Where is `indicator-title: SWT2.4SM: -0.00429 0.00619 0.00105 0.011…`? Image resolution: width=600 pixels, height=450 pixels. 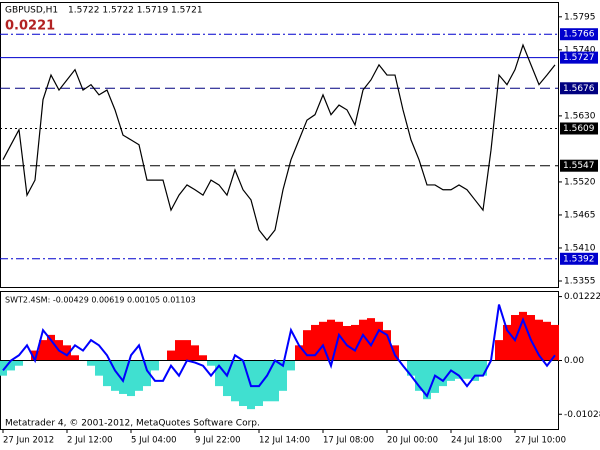
indicator-title: SWT2.4SM: -0.00429 0.00619 0.00105 0.011… is located at coordinates (100, 300).